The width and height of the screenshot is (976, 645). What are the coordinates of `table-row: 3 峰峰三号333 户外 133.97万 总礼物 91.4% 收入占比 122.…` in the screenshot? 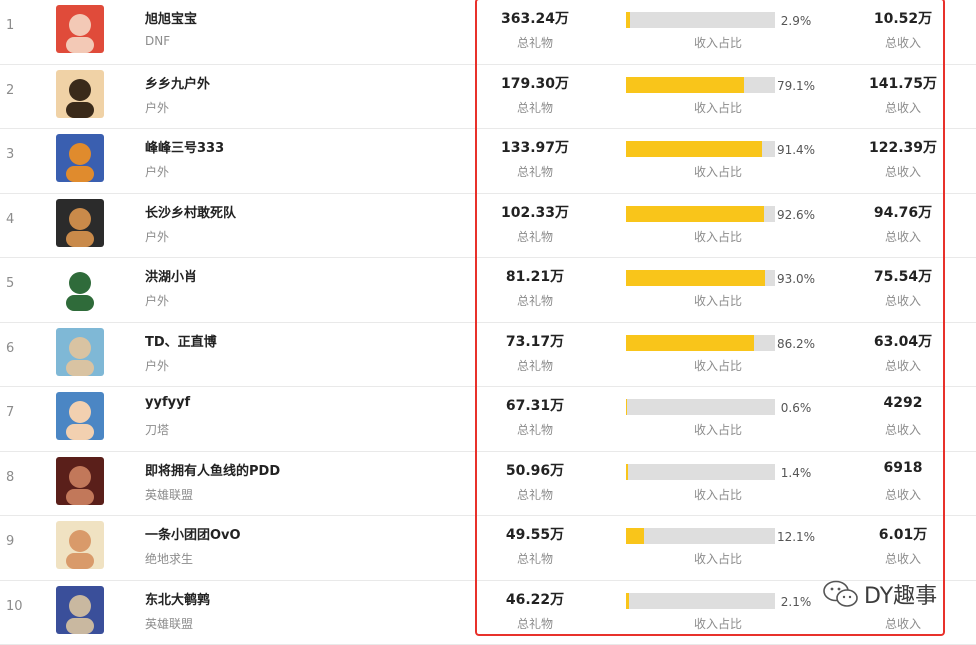 It's located at (488, 161).